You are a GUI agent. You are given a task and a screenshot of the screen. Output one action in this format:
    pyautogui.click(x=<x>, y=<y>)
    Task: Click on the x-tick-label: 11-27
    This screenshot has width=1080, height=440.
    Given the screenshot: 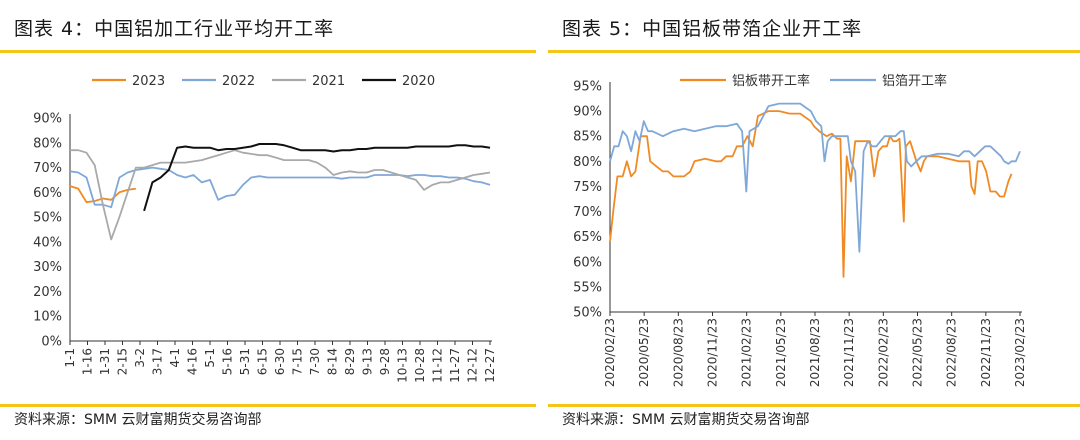 What is the action you would take?
    pyautogui.click(x=455, y=365)
    